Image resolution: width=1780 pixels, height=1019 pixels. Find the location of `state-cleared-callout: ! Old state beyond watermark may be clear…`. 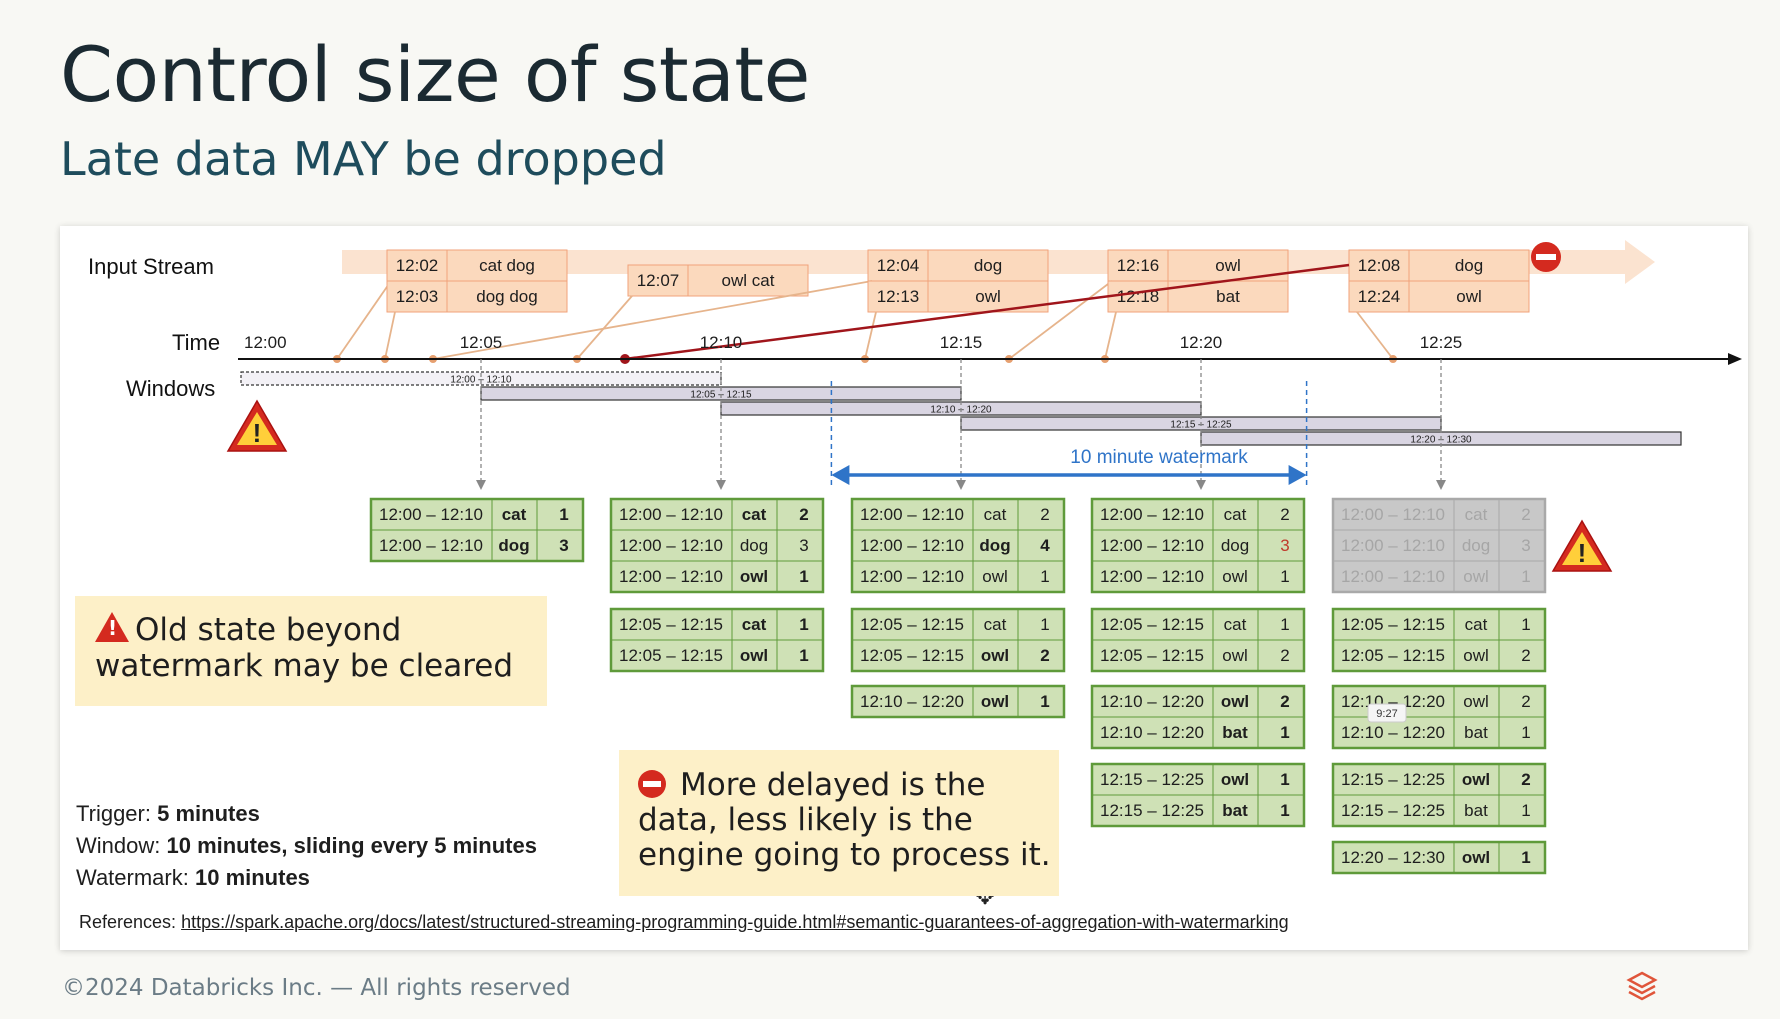

state-cleared-callout: ! Old state beyond watermark may be clear… is located at coordinates (311, 651).